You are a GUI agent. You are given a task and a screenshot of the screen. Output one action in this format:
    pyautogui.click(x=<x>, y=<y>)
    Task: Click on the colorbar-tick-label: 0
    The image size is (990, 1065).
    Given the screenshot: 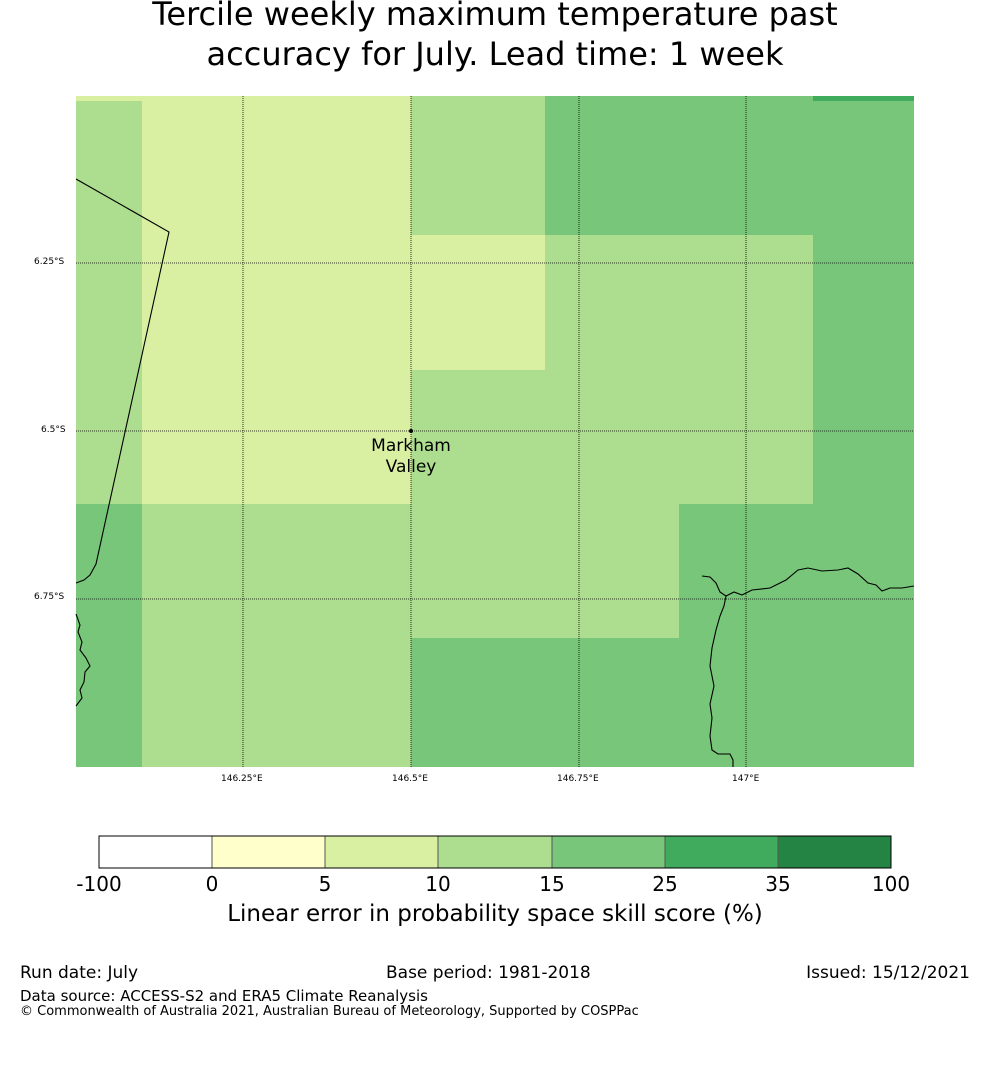 What is the action you would take?
    pyautogui.click(x=212, y=884)
    